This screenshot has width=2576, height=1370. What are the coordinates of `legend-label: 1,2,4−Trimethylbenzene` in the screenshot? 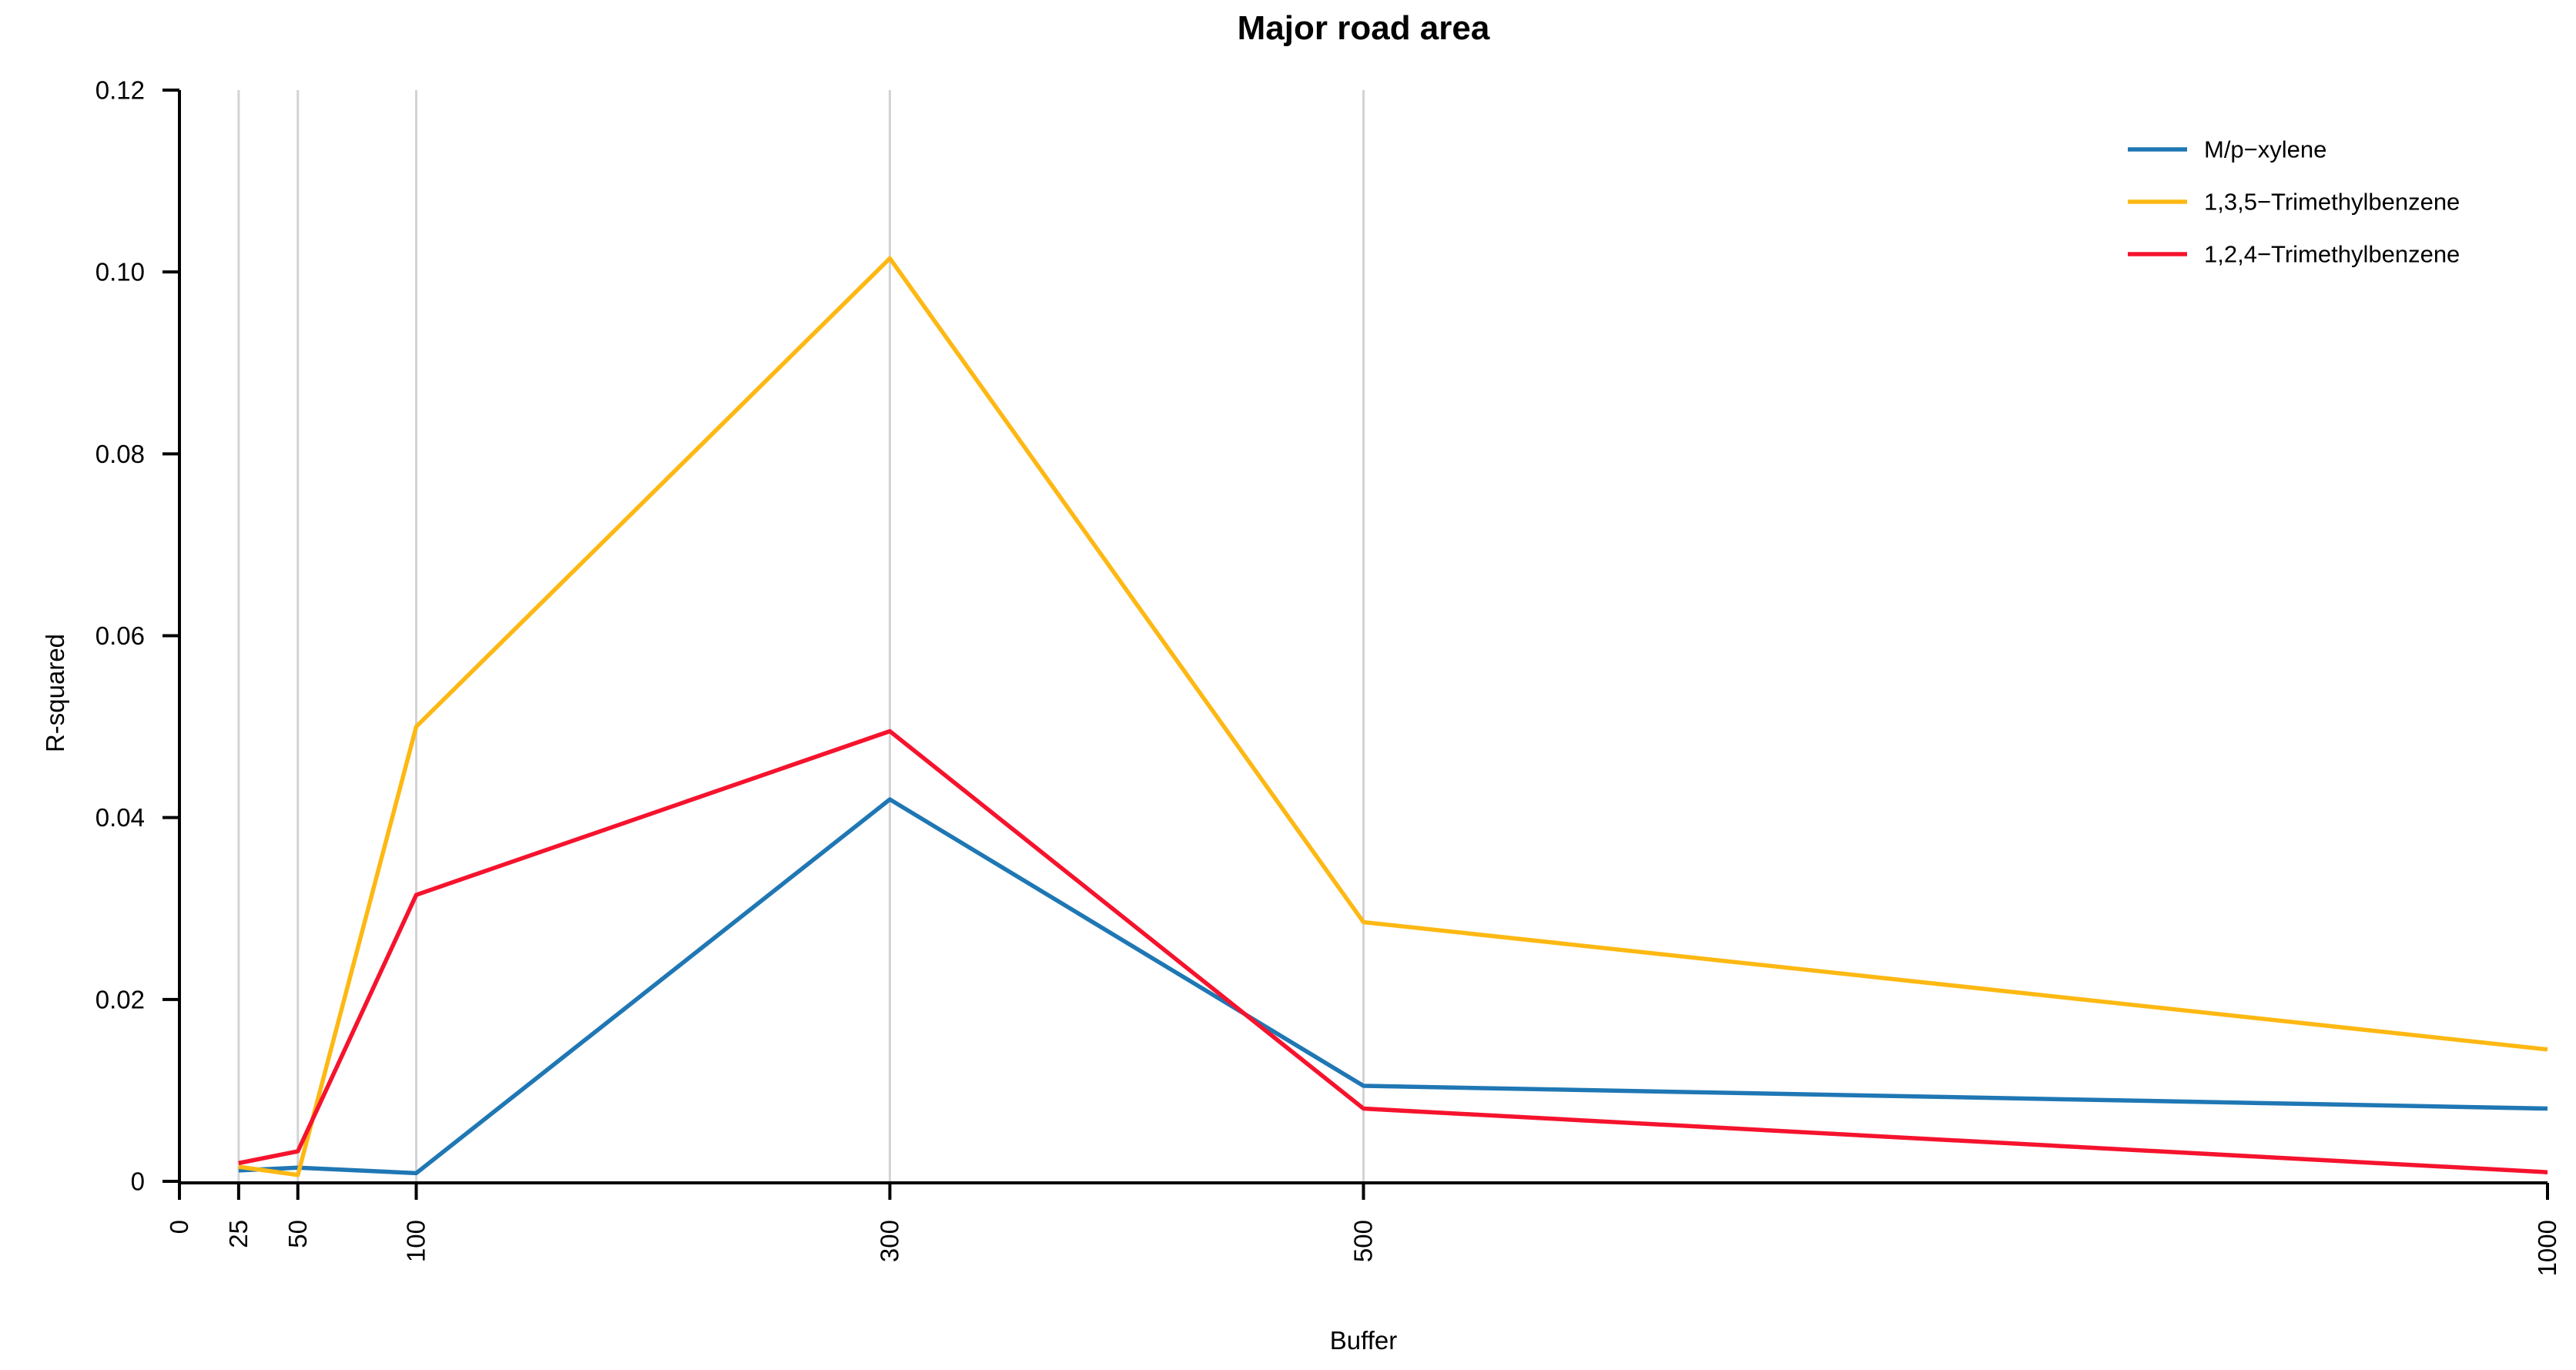 It's located at (2332, 254).